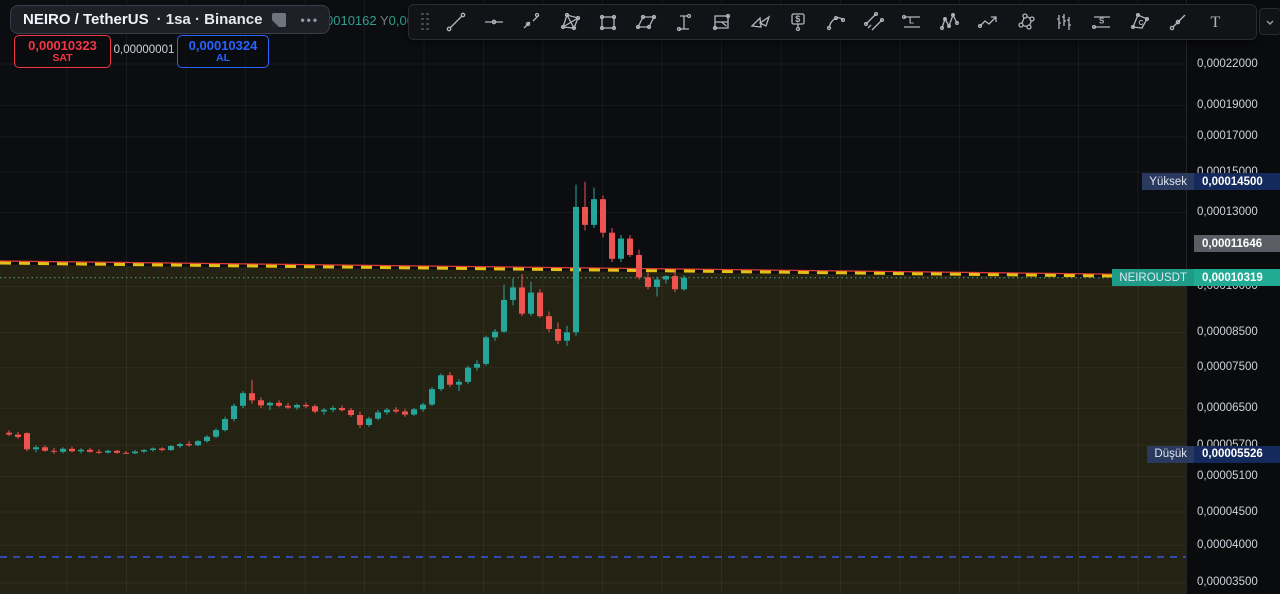 This screenshot has width=1280, height=594. I want to click on tool-ray-button, so click(1178, 22).